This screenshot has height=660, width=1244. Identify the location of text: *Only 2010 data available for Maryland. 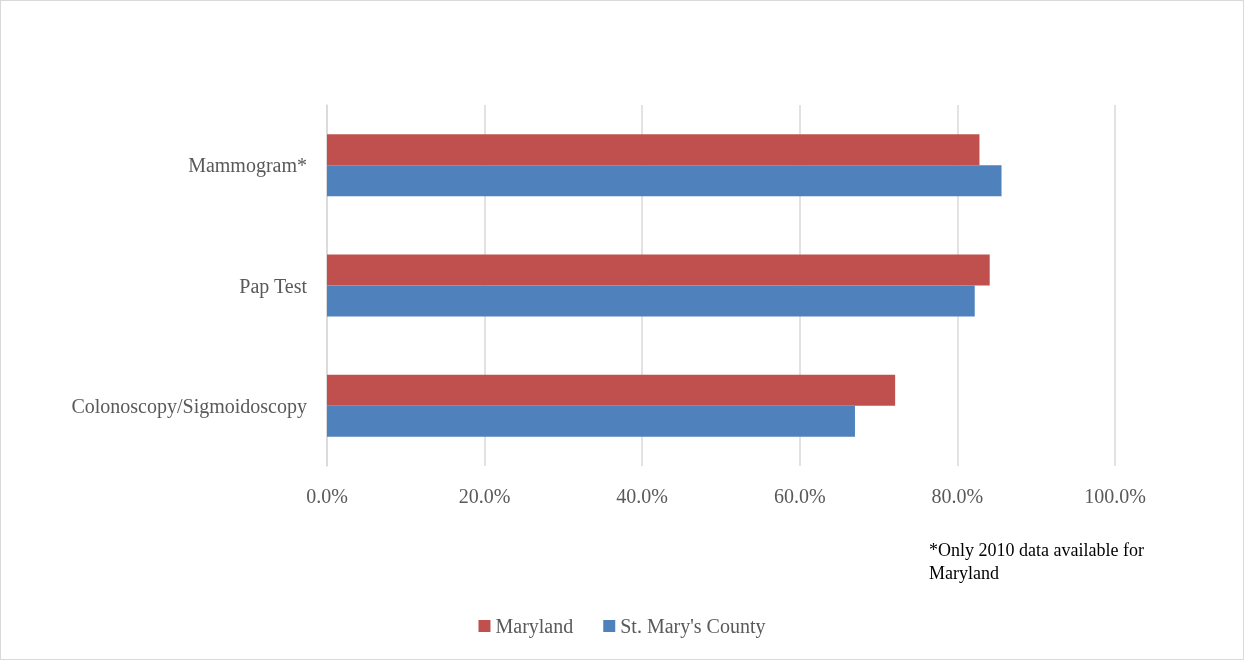
(1037, 562).